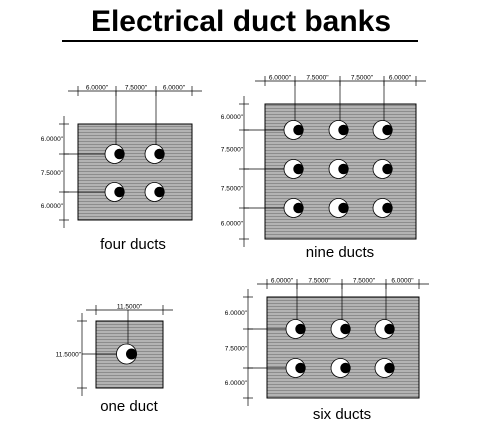 The width and height of the screenshot is (482, 425). What do you see at coordinates (241, 21) in the screenshot?
I see `page-title: Electrical duct banks` at bounding box center [241, 21].